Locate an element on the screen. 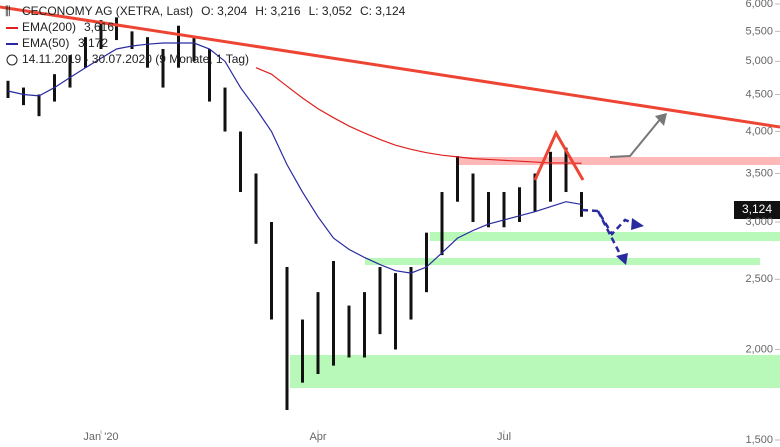  last-price-label: 3,124 is located at coordinates (757, 209).